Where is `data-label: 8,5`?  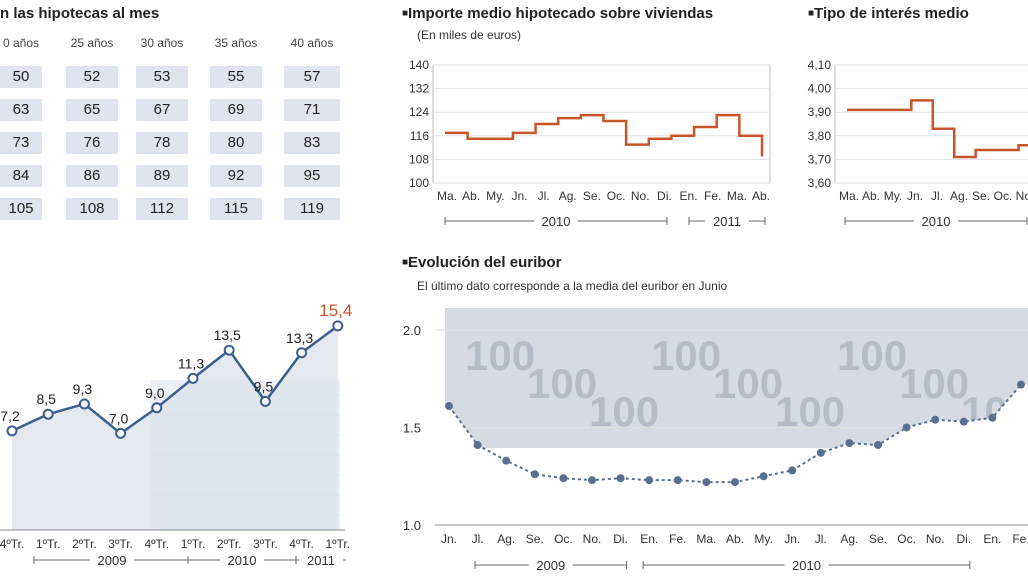
data-label: 8,5 is located at coordinates (46, 399).